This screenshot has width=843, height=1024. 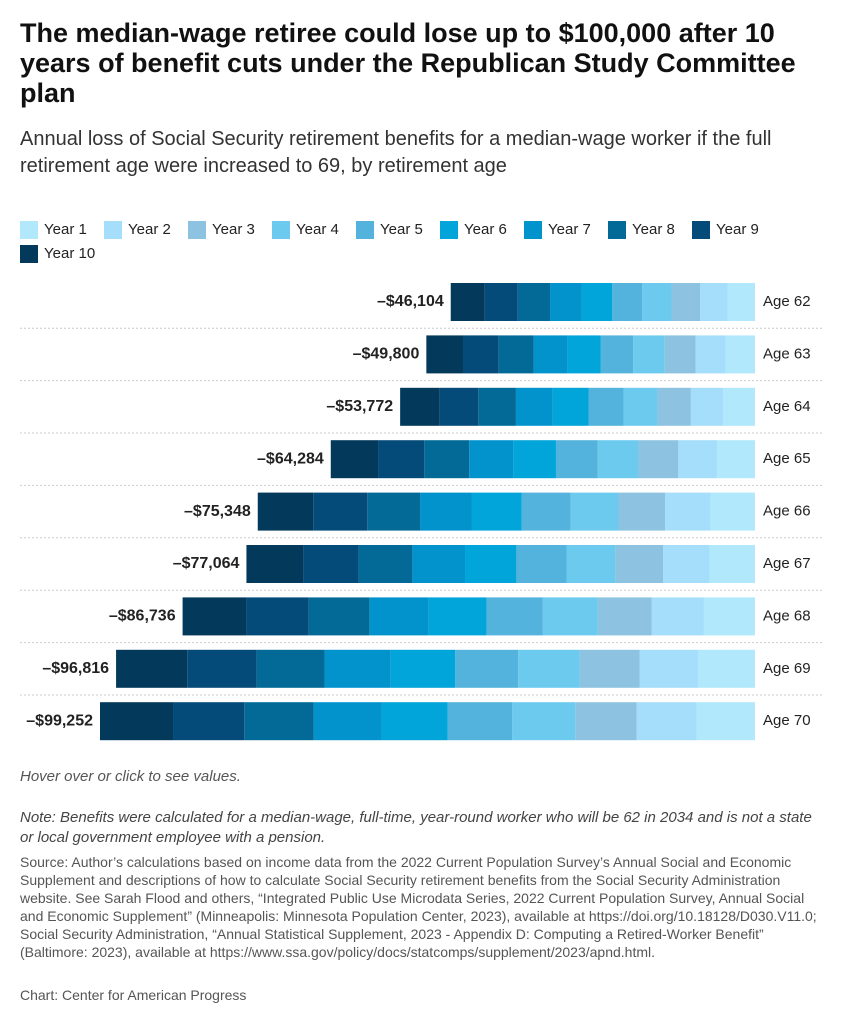 I want to click on category-label: Age 63, so click(x=787, y=353).